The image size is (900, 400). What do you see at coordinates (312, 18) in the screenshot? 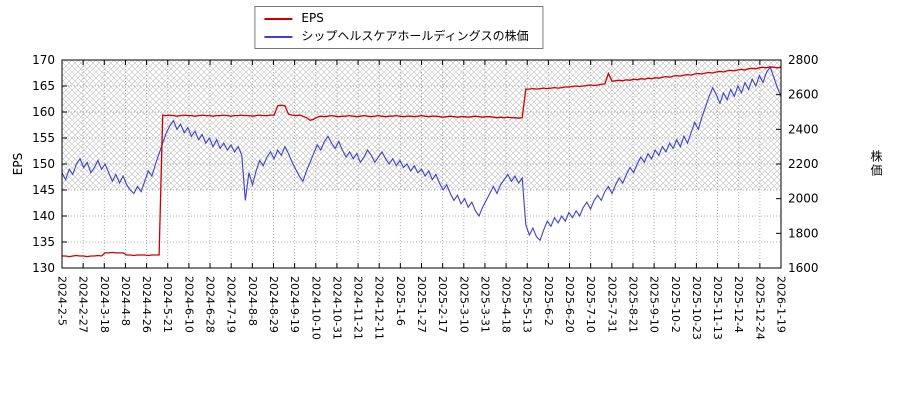
I see `legend-label-eps: EPS` at bounding box center [312, 18].